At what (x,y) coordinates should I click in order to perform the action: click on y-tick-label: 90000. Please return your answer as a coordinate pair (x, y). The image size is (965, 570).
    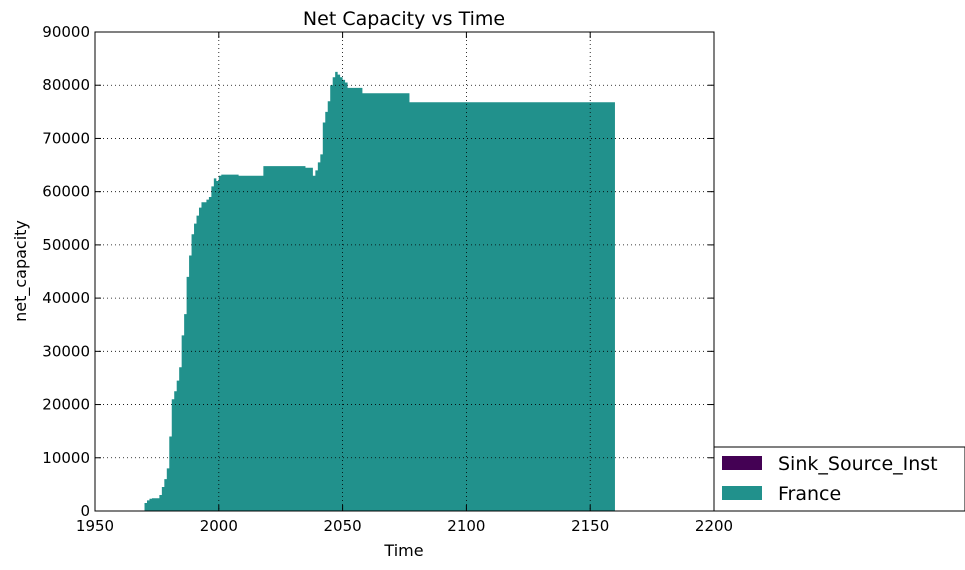
    Looking at the image, I should click on (66, 32).